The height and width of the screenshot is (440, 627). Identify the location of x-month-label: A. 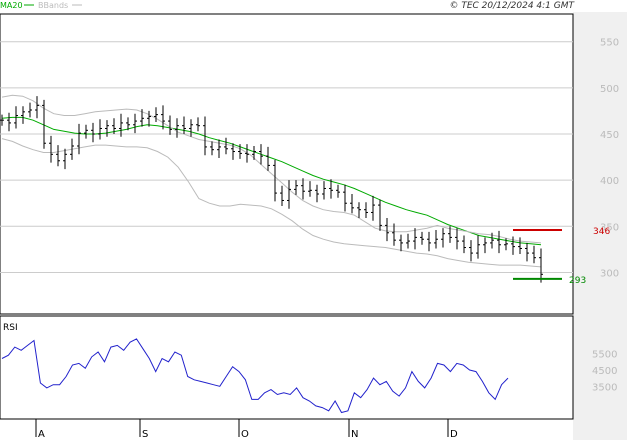
(41, 434).